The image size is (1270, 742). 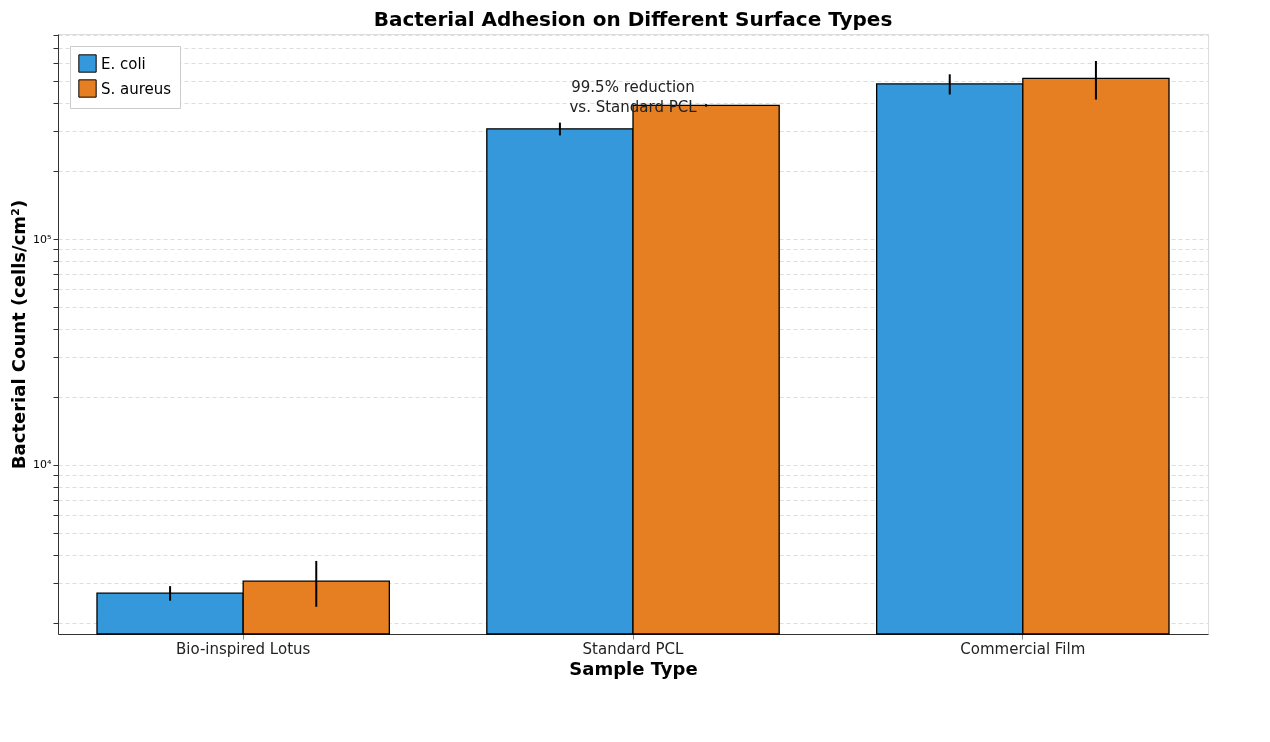 What do you see at coordinates (633, 668) in the screenshot?
I see `x-axis-title: Sample Type` at bounding box center [633, 668].